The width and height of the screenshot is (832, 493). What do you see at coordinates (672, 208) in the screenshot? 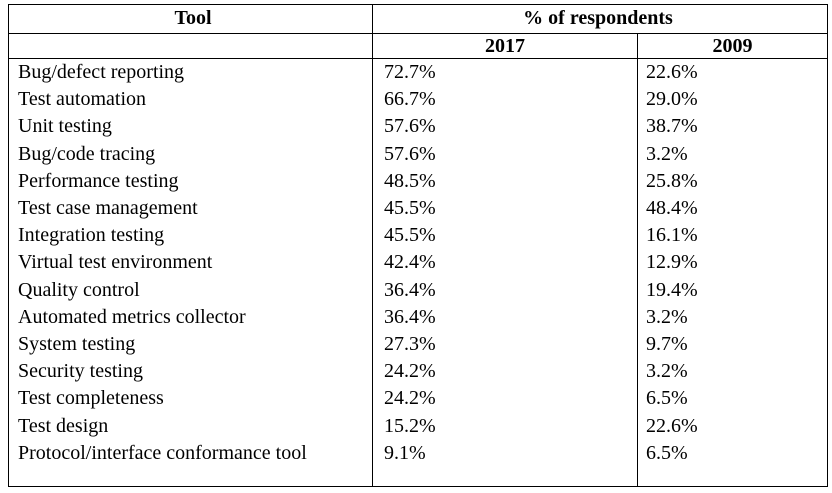
I see `percent-2009-cell: 48.4%` at bounding box center [672, 208].